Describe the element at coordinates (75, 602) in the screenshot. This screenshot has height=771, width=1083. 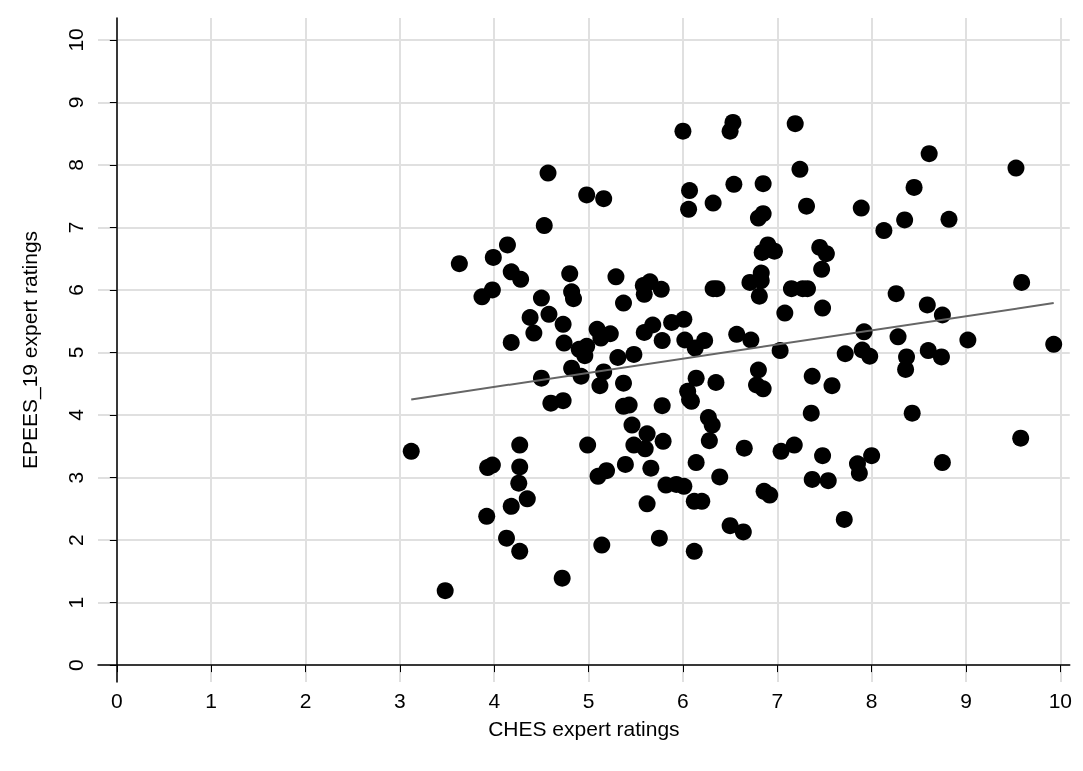
I see `y-tick-label: 1` at that location.